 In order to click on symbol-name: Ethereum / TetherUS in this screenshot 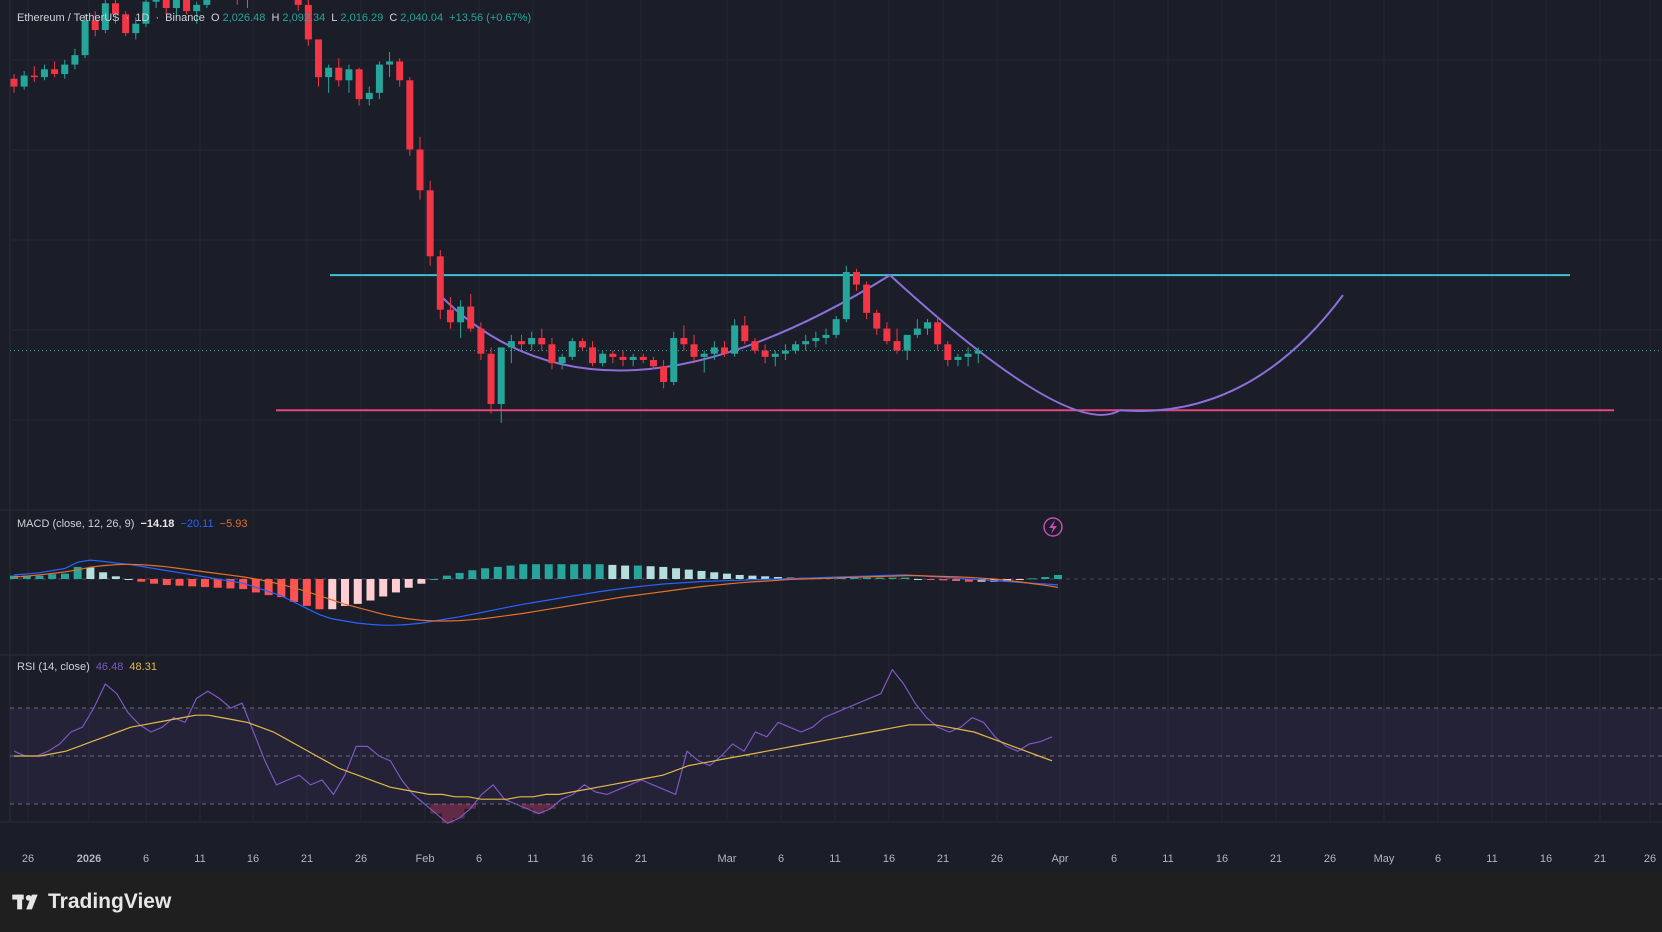, I will do `click(68, 18)`.